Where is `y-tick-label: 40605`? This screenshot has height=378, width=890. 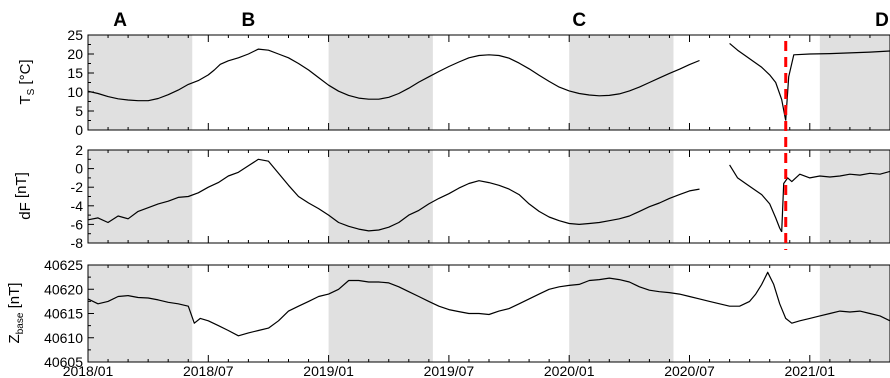 y-tick-label: 40605 is located at coordinates (63, 362).